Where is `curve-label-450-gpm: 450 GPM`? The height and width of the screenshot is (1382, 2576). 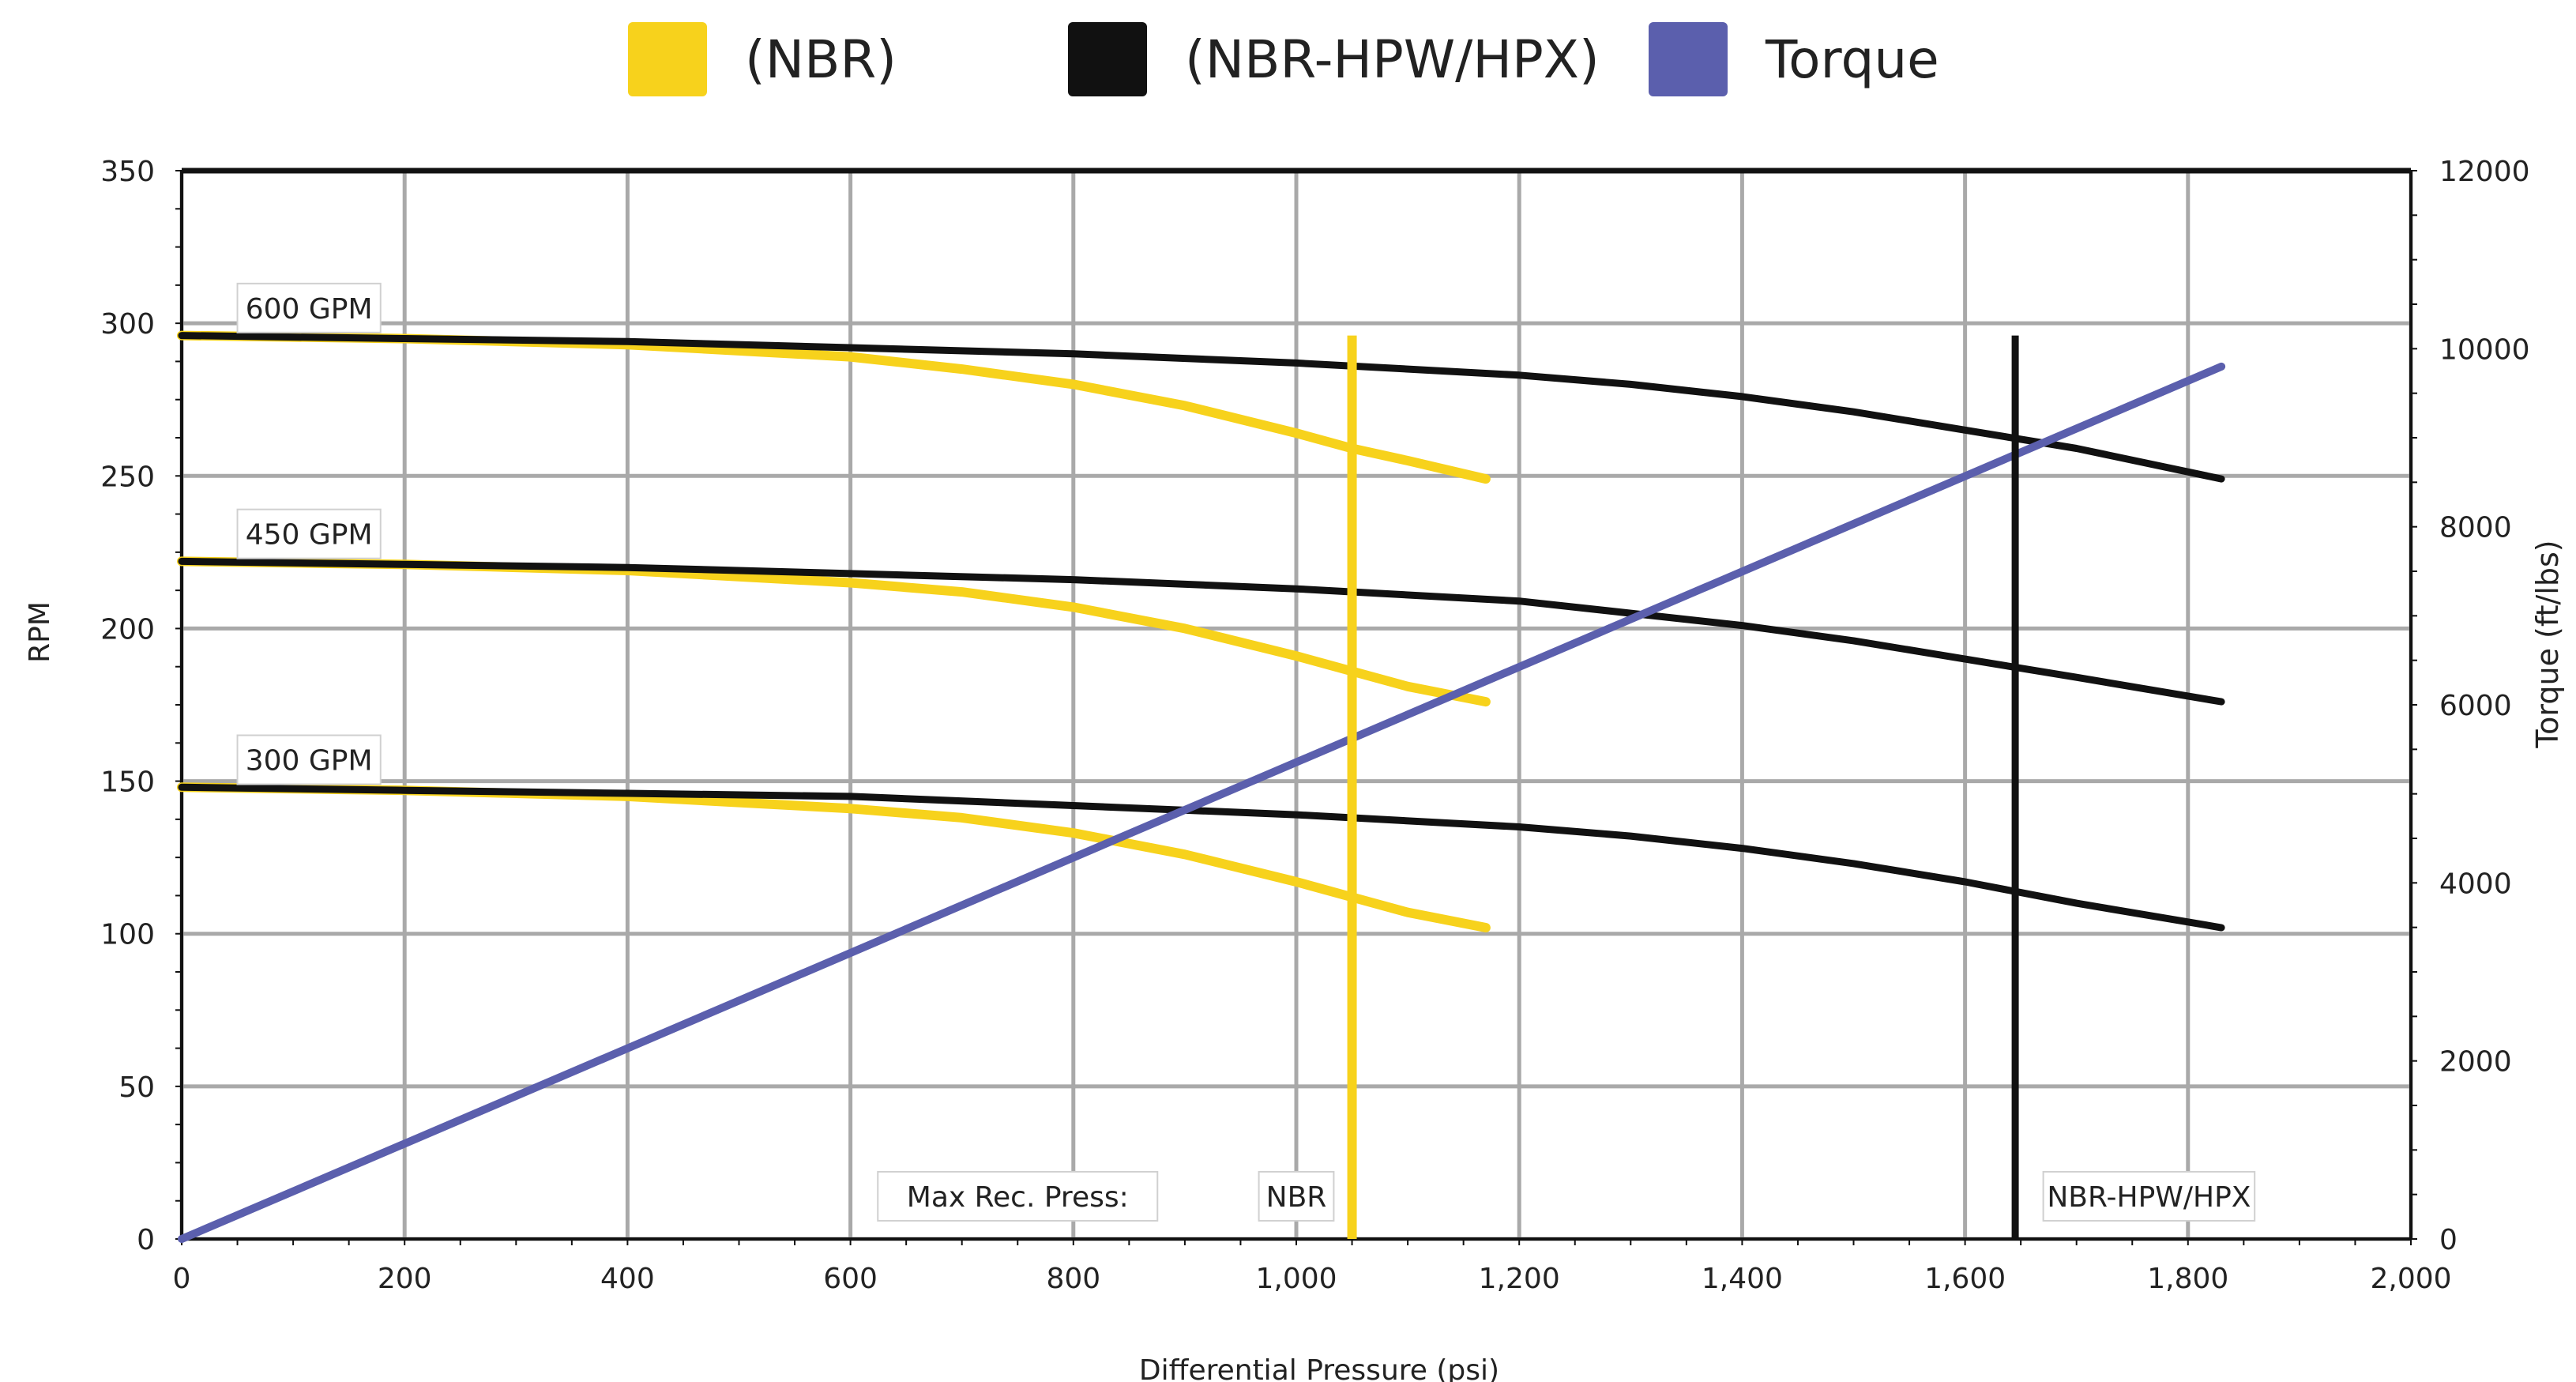 curve-label-450-gpm: 450 GPM is located at coordinates (309, 533).